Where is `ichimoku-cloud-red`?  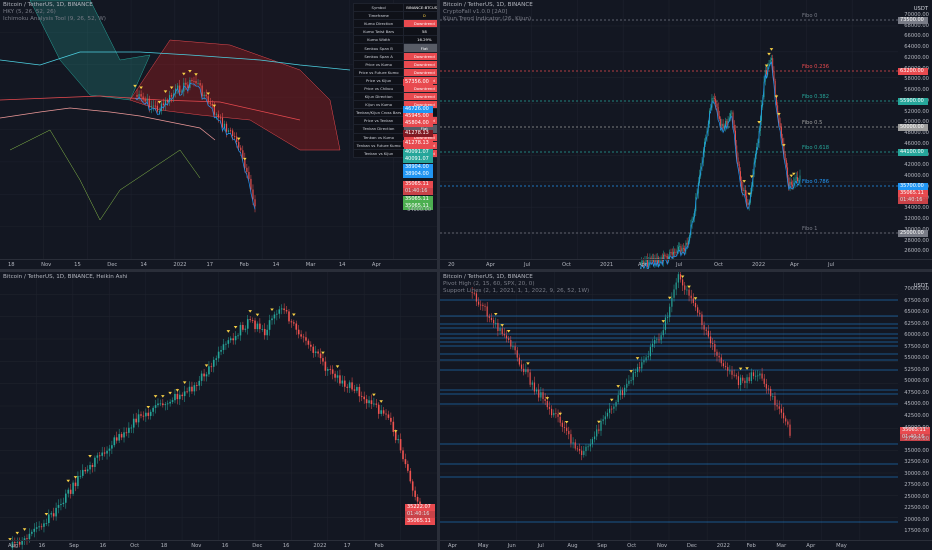
ichimoku-cloud-red is located at coordinates (235, 95).